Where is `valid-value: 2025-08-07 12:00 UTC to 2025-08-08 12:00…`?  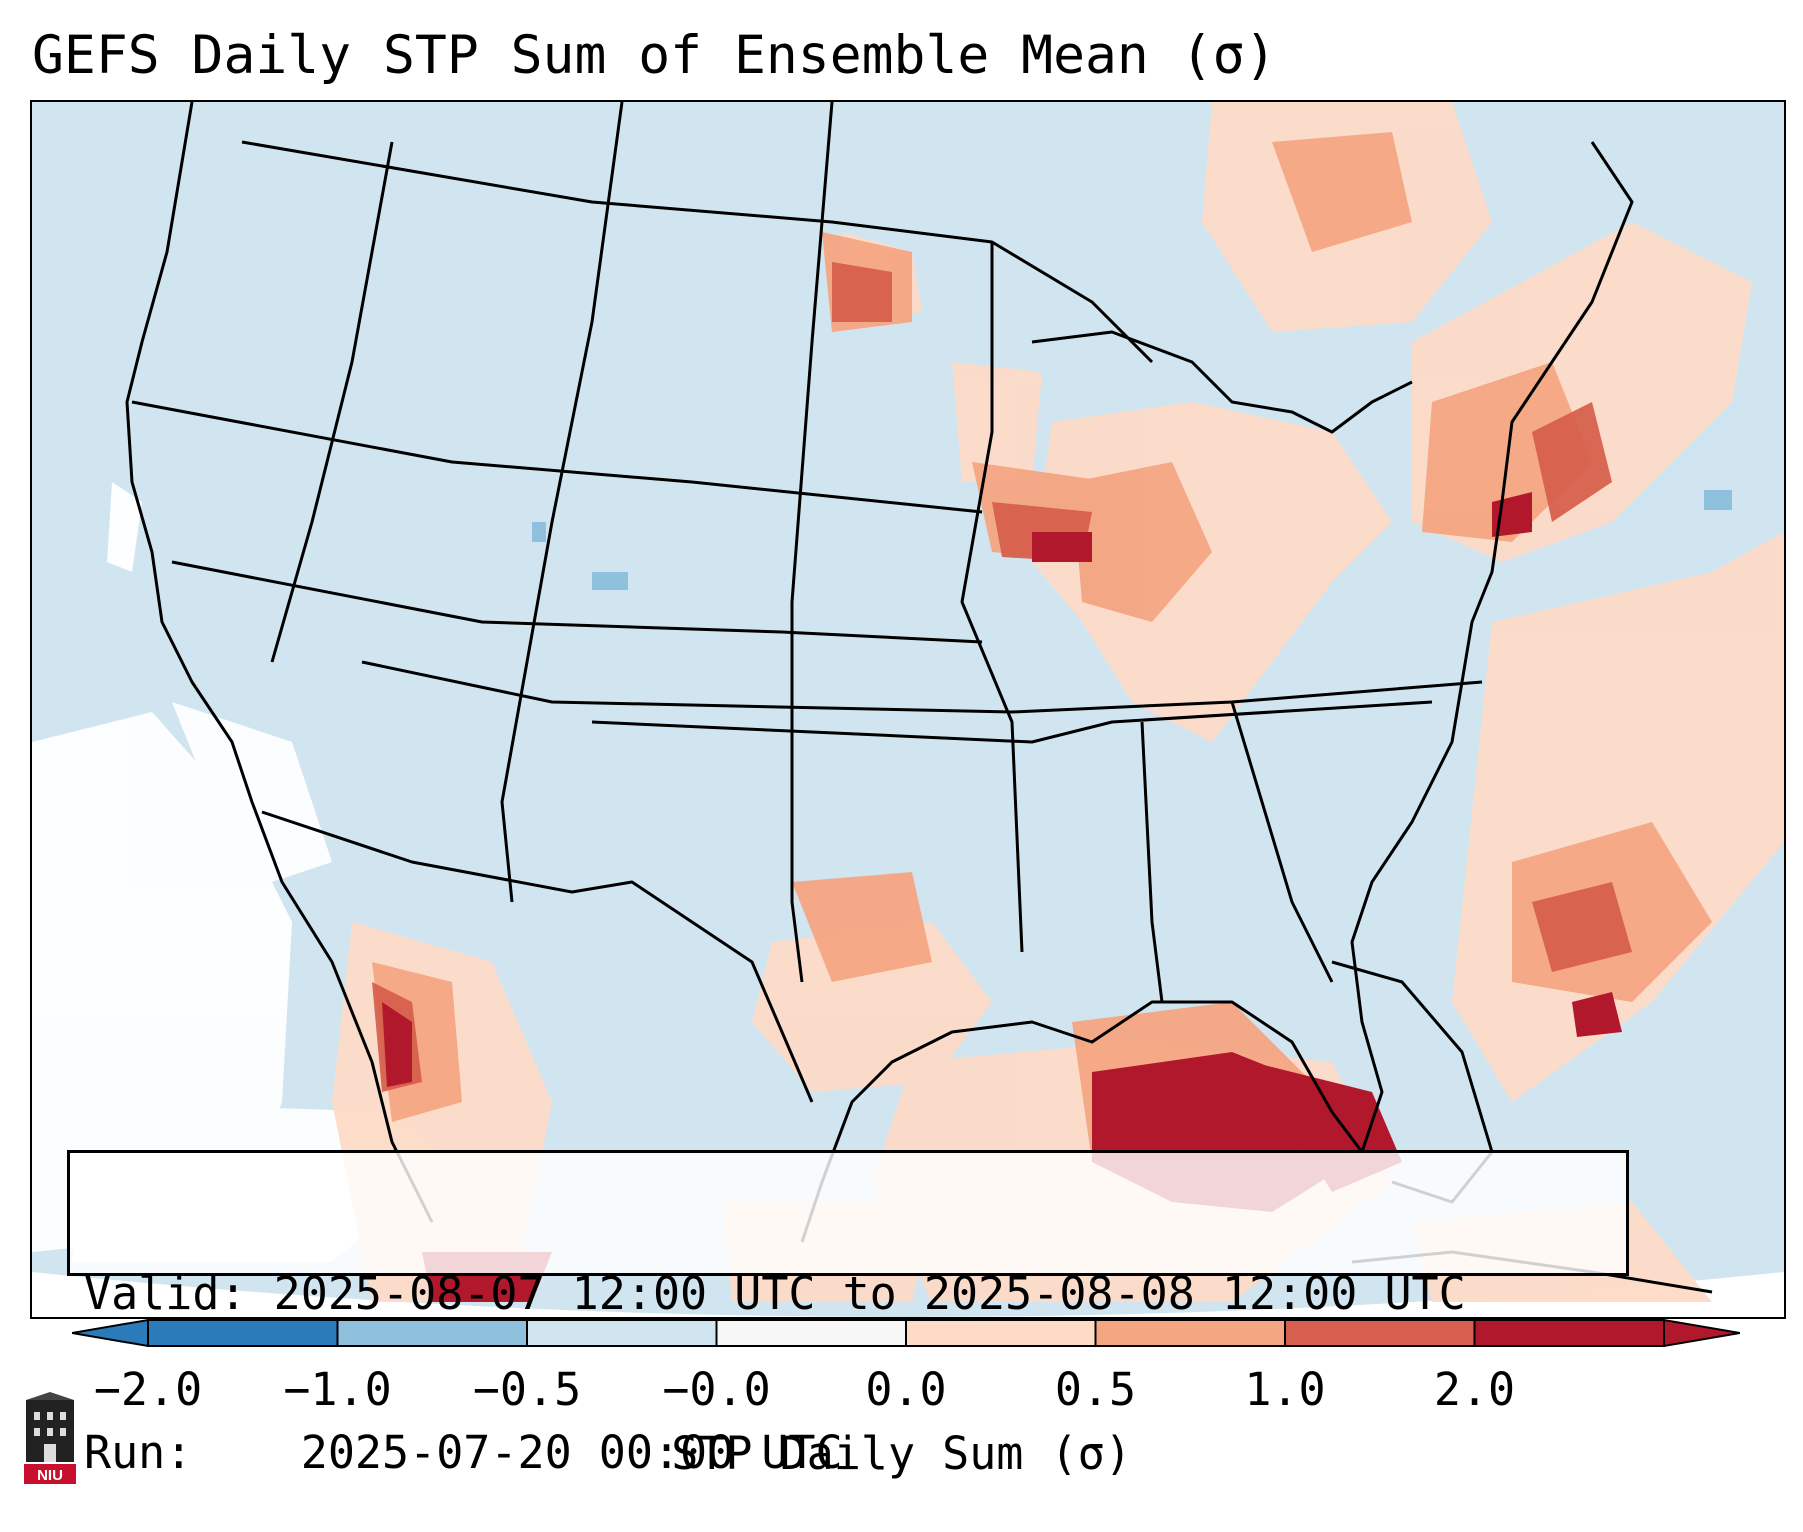
valid-value: 2025-08-07 12:00 UTC to 2025-08-08 12:00… is located at coordinates (869, 1293).